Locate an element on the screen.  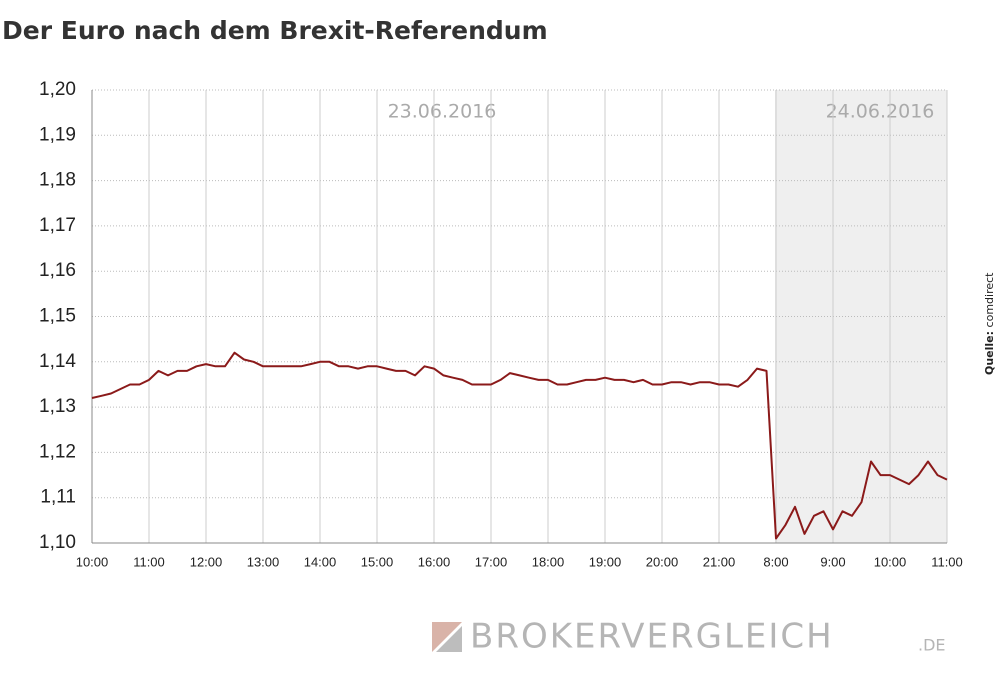
date-annotation: 24.06.2016 is located at coordinates (880, 112).